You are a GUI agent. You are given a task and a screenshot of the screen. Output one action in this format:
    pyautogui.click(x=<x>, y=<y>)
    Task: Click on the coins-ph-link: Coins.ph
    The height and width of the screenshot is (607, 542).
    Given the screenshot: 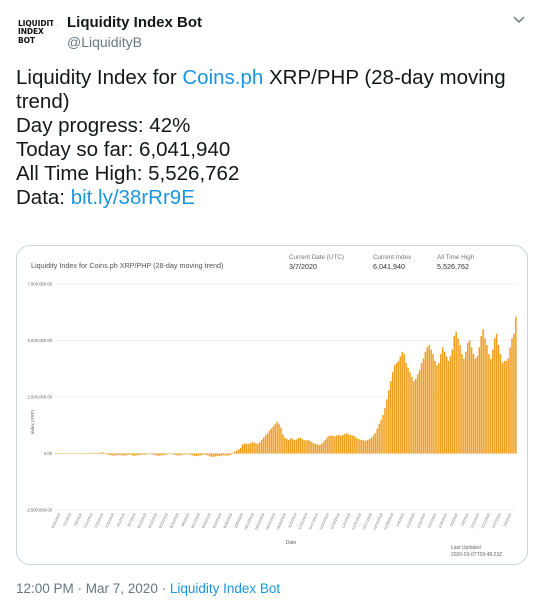 What is the action you would take?
    pyautogui.click(x=223, y=77)
    